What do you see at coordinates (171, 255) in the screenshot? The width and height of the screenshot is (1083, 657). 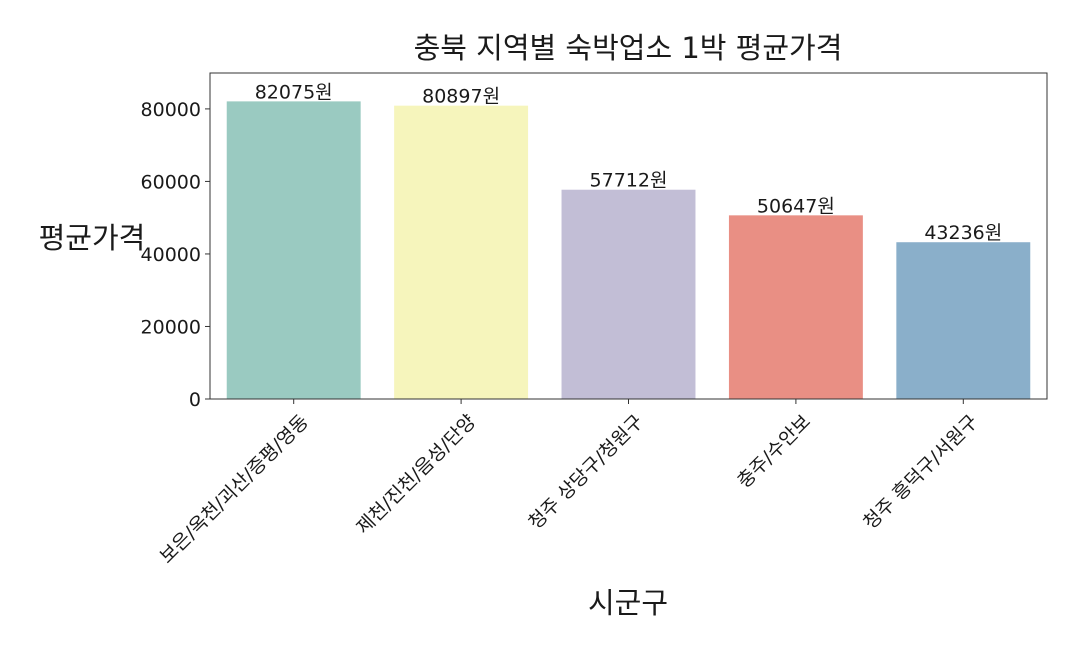 I see `y-tick-label: 40000` at bounding box center [171, 255].